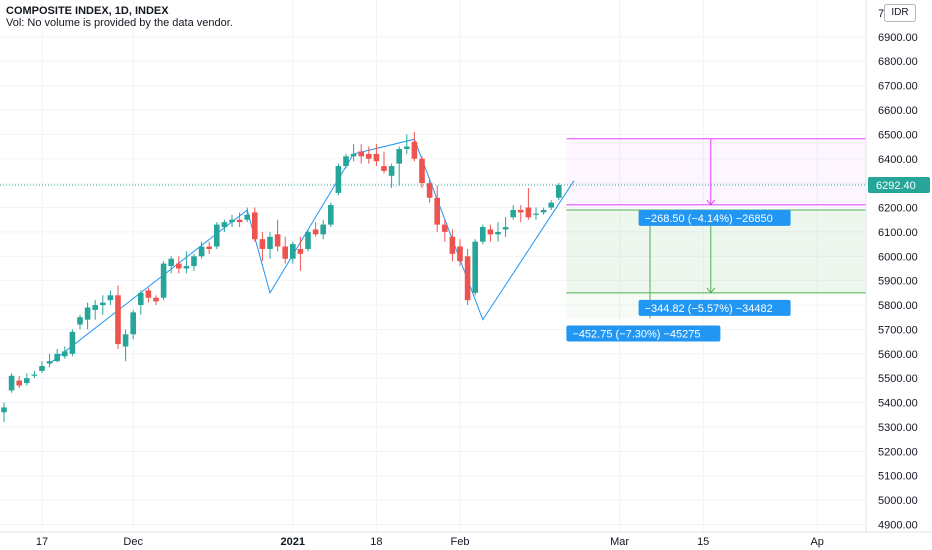 This screenshot has width=932, height=550. Describe the element at coordinates (87, 11) in the screenshot. I see `chart-title: COMPOSITE INDEX, 1D, INDEX` at that location.